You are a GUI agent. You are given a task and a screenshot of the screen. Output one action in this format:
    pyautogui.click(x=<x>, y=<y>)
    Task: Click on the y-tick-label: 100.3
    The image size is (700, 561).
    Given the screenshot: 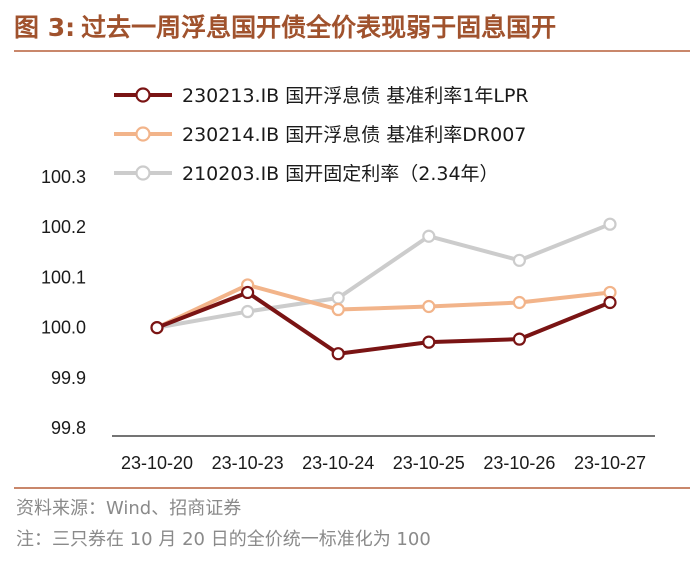 What is the action you would take?
    pyautogui.click(x=63, y=177)
    